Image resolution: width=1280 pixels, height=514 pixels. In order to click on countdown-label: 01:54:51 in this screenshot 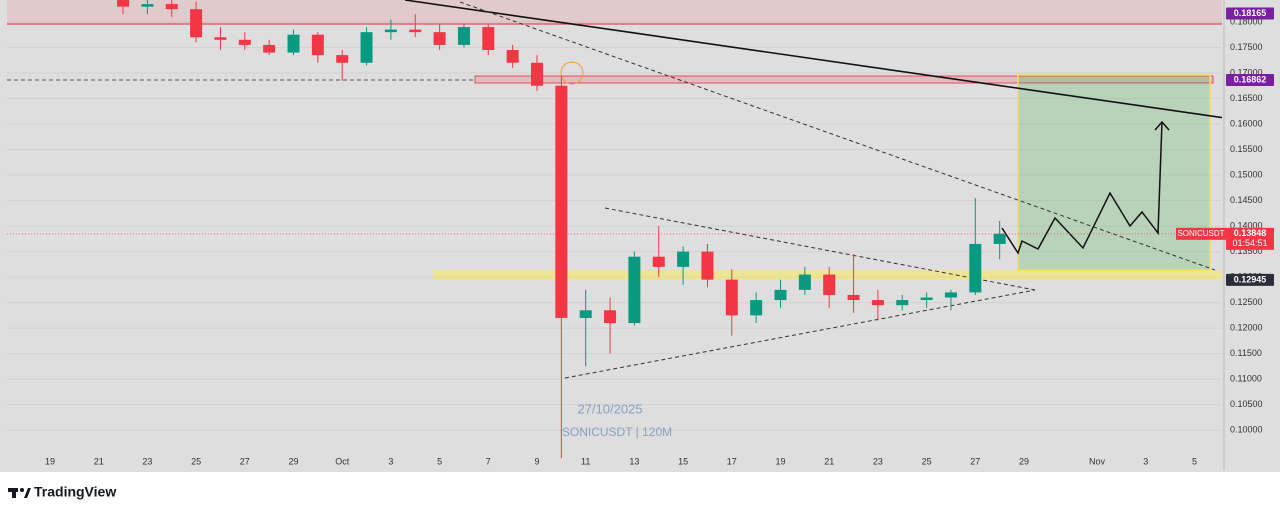, I will do `click(1249, 243)`.